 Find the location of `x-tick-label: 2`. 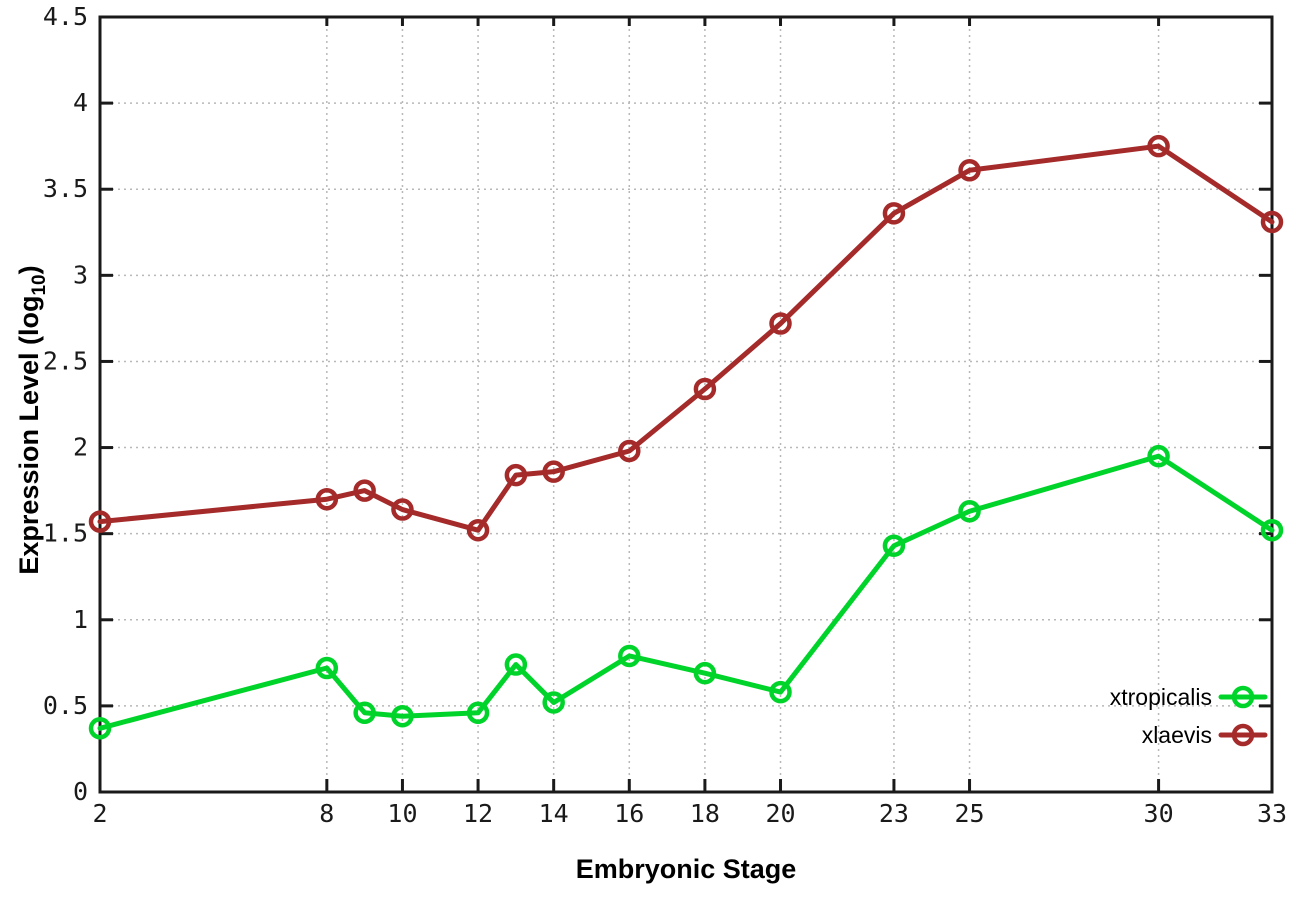

x-tick-label: 2 is located at coordinates (99, 813).